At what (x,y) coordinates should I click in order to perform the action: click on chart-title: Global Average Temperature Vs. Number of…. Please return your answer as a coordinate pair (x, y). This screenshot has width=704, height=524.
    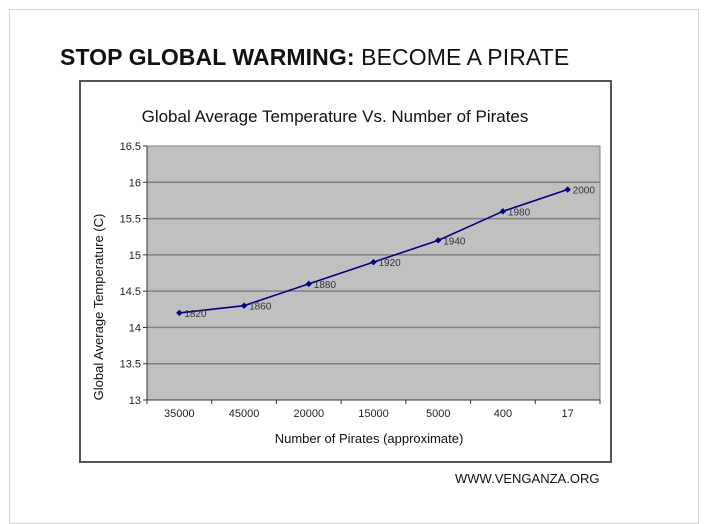
    Looking at the image, I should click on (335, 116).